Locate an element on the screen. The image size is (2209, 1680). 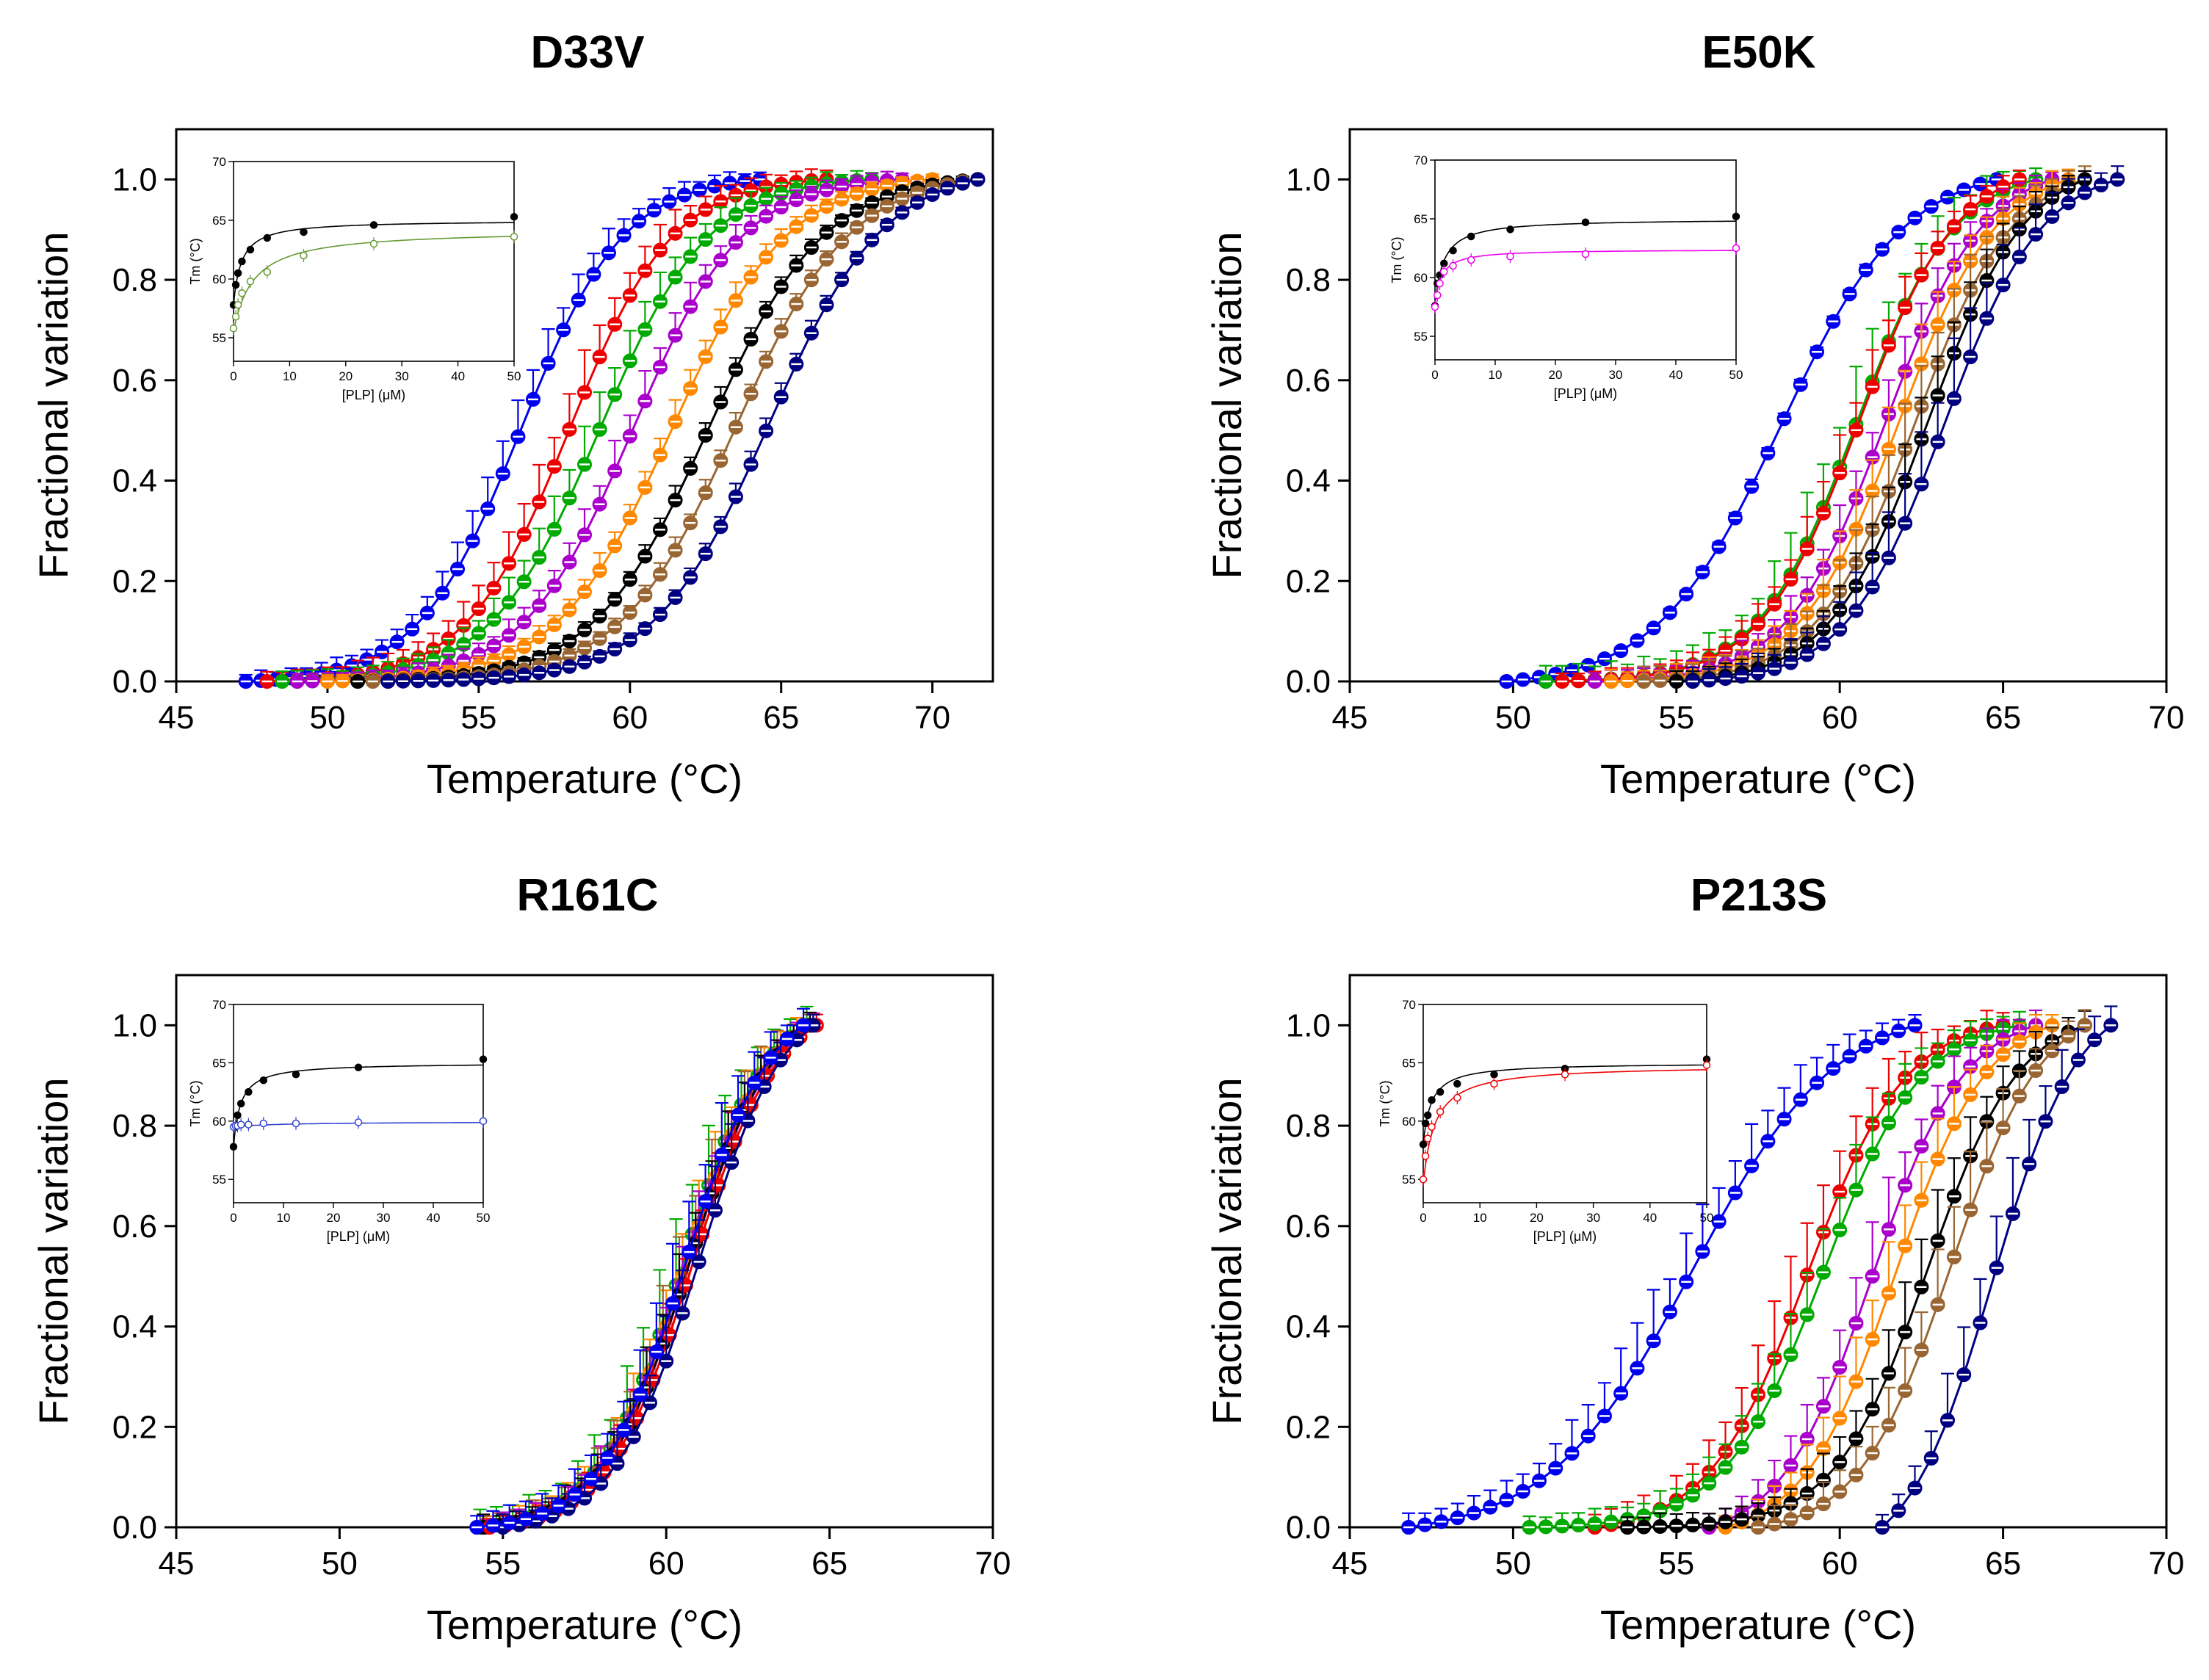
inset-d33v: 0 10 20 30 40 50 55 60 65 70 [PLP] (μM) Tm (°C) is located at coordinates (354, 279).